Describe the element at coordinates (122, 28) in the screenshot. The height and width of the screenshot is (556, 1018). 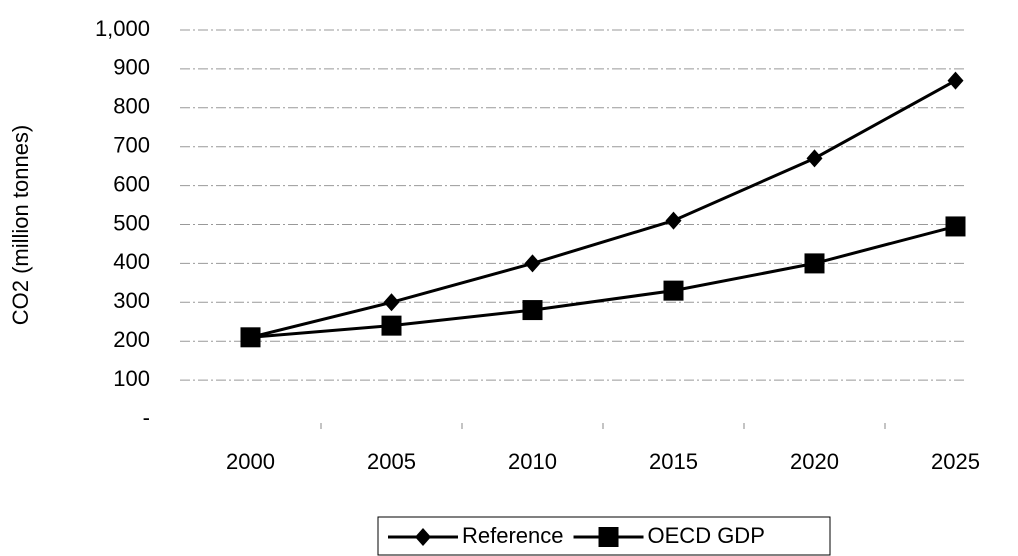
I see `y-tick-label: 1,000` at that location.